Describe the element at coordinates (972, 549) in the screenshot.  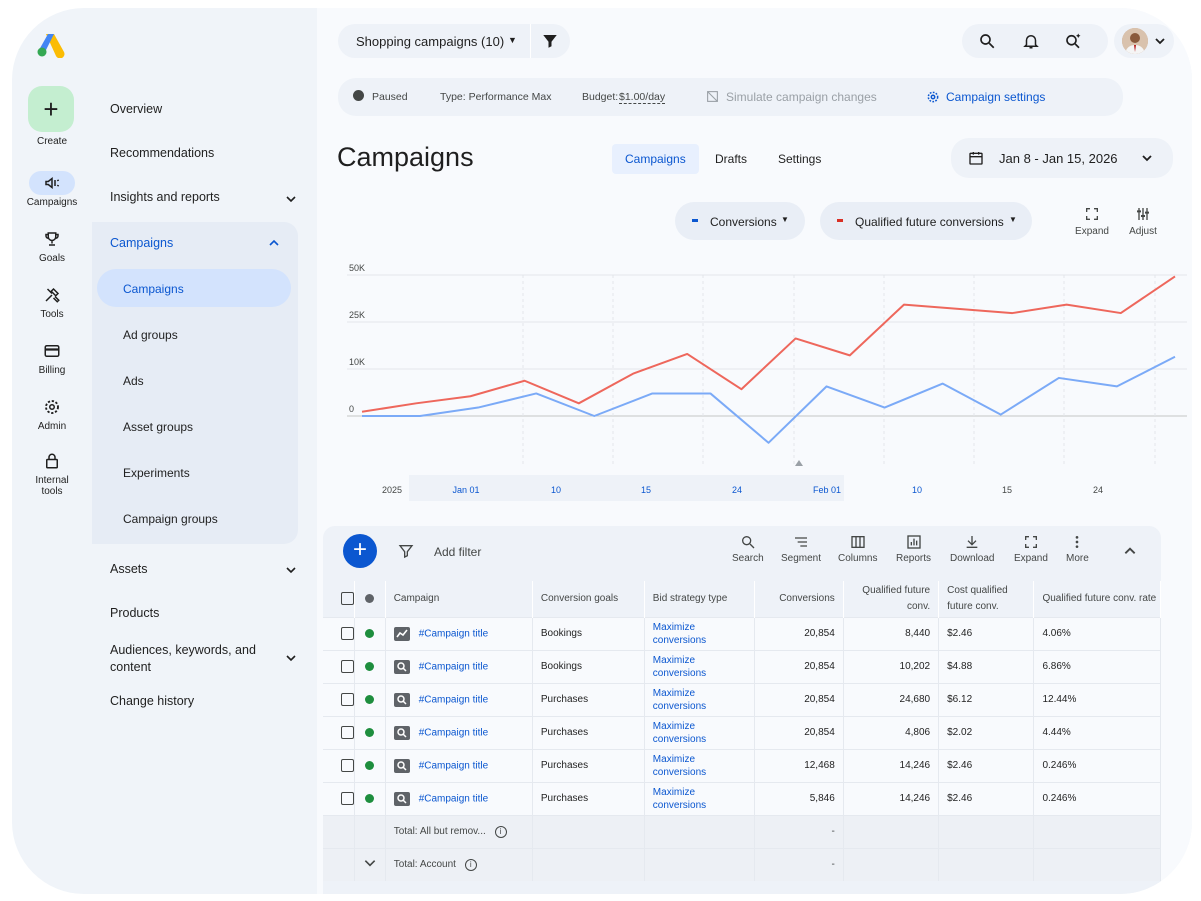
I see `table-download-button: Download` at that location.